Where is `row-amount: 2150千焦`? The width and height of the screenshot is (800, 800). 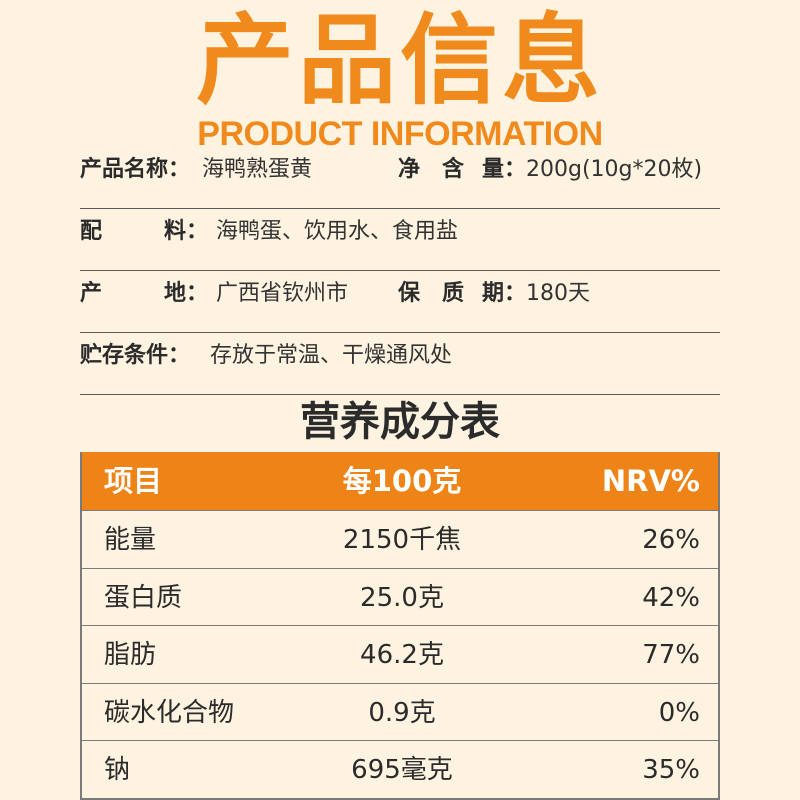
row-amount: 2150千焦 is located at coordinates (402, 540).